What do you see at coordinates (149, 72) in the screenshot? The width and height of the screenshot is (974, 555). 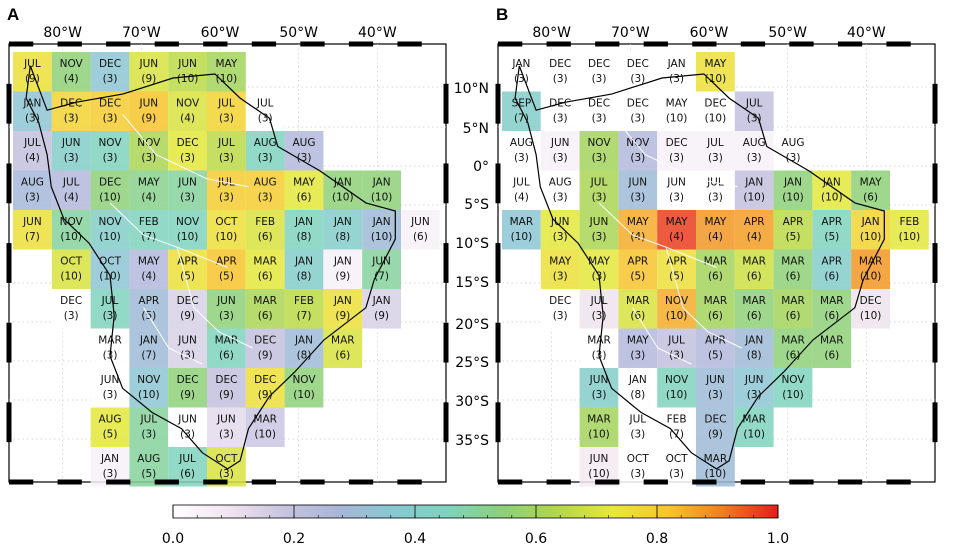 I see `grid-cell: JUN (9)` at bounding box center [149, 72].